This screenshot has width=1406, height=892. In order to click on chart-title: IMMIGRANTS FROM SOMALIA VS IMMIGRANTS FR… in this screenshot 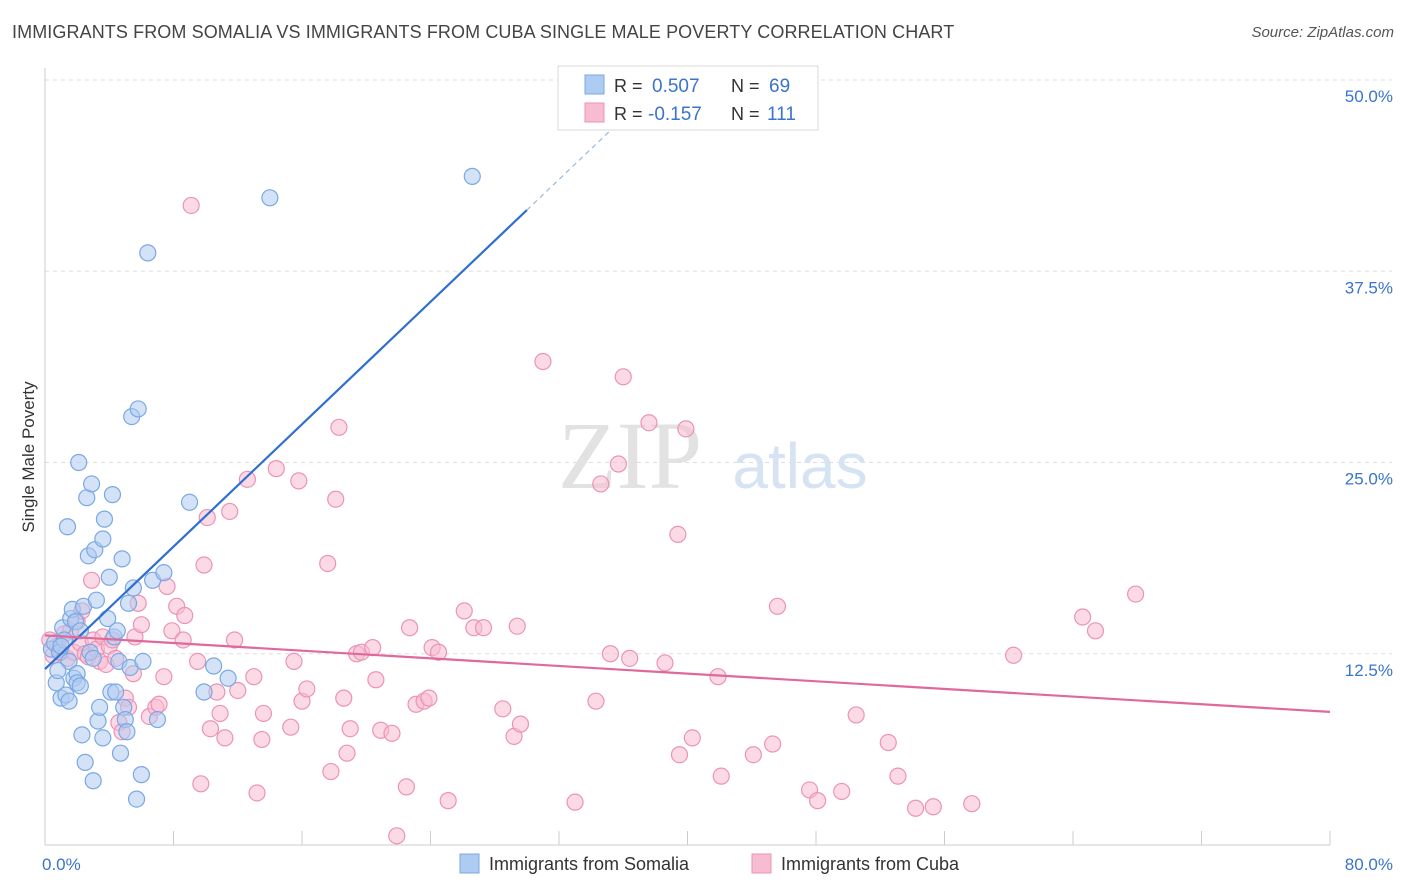, I will do `click(483, 32)`.